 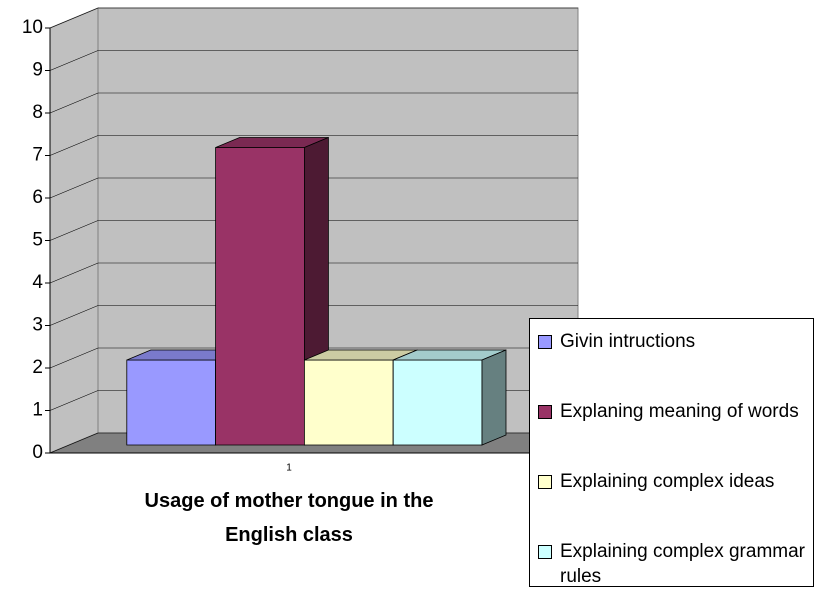 I want to click on legend-label: Givin intructions, so click(x=628, y=341).